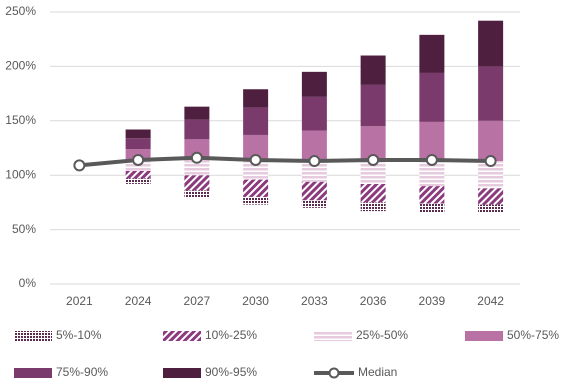  What do you see at coordinates (197, 301) in the screenshot?
I see `x-tick-label: 2027` at bounding box center [197, 301].